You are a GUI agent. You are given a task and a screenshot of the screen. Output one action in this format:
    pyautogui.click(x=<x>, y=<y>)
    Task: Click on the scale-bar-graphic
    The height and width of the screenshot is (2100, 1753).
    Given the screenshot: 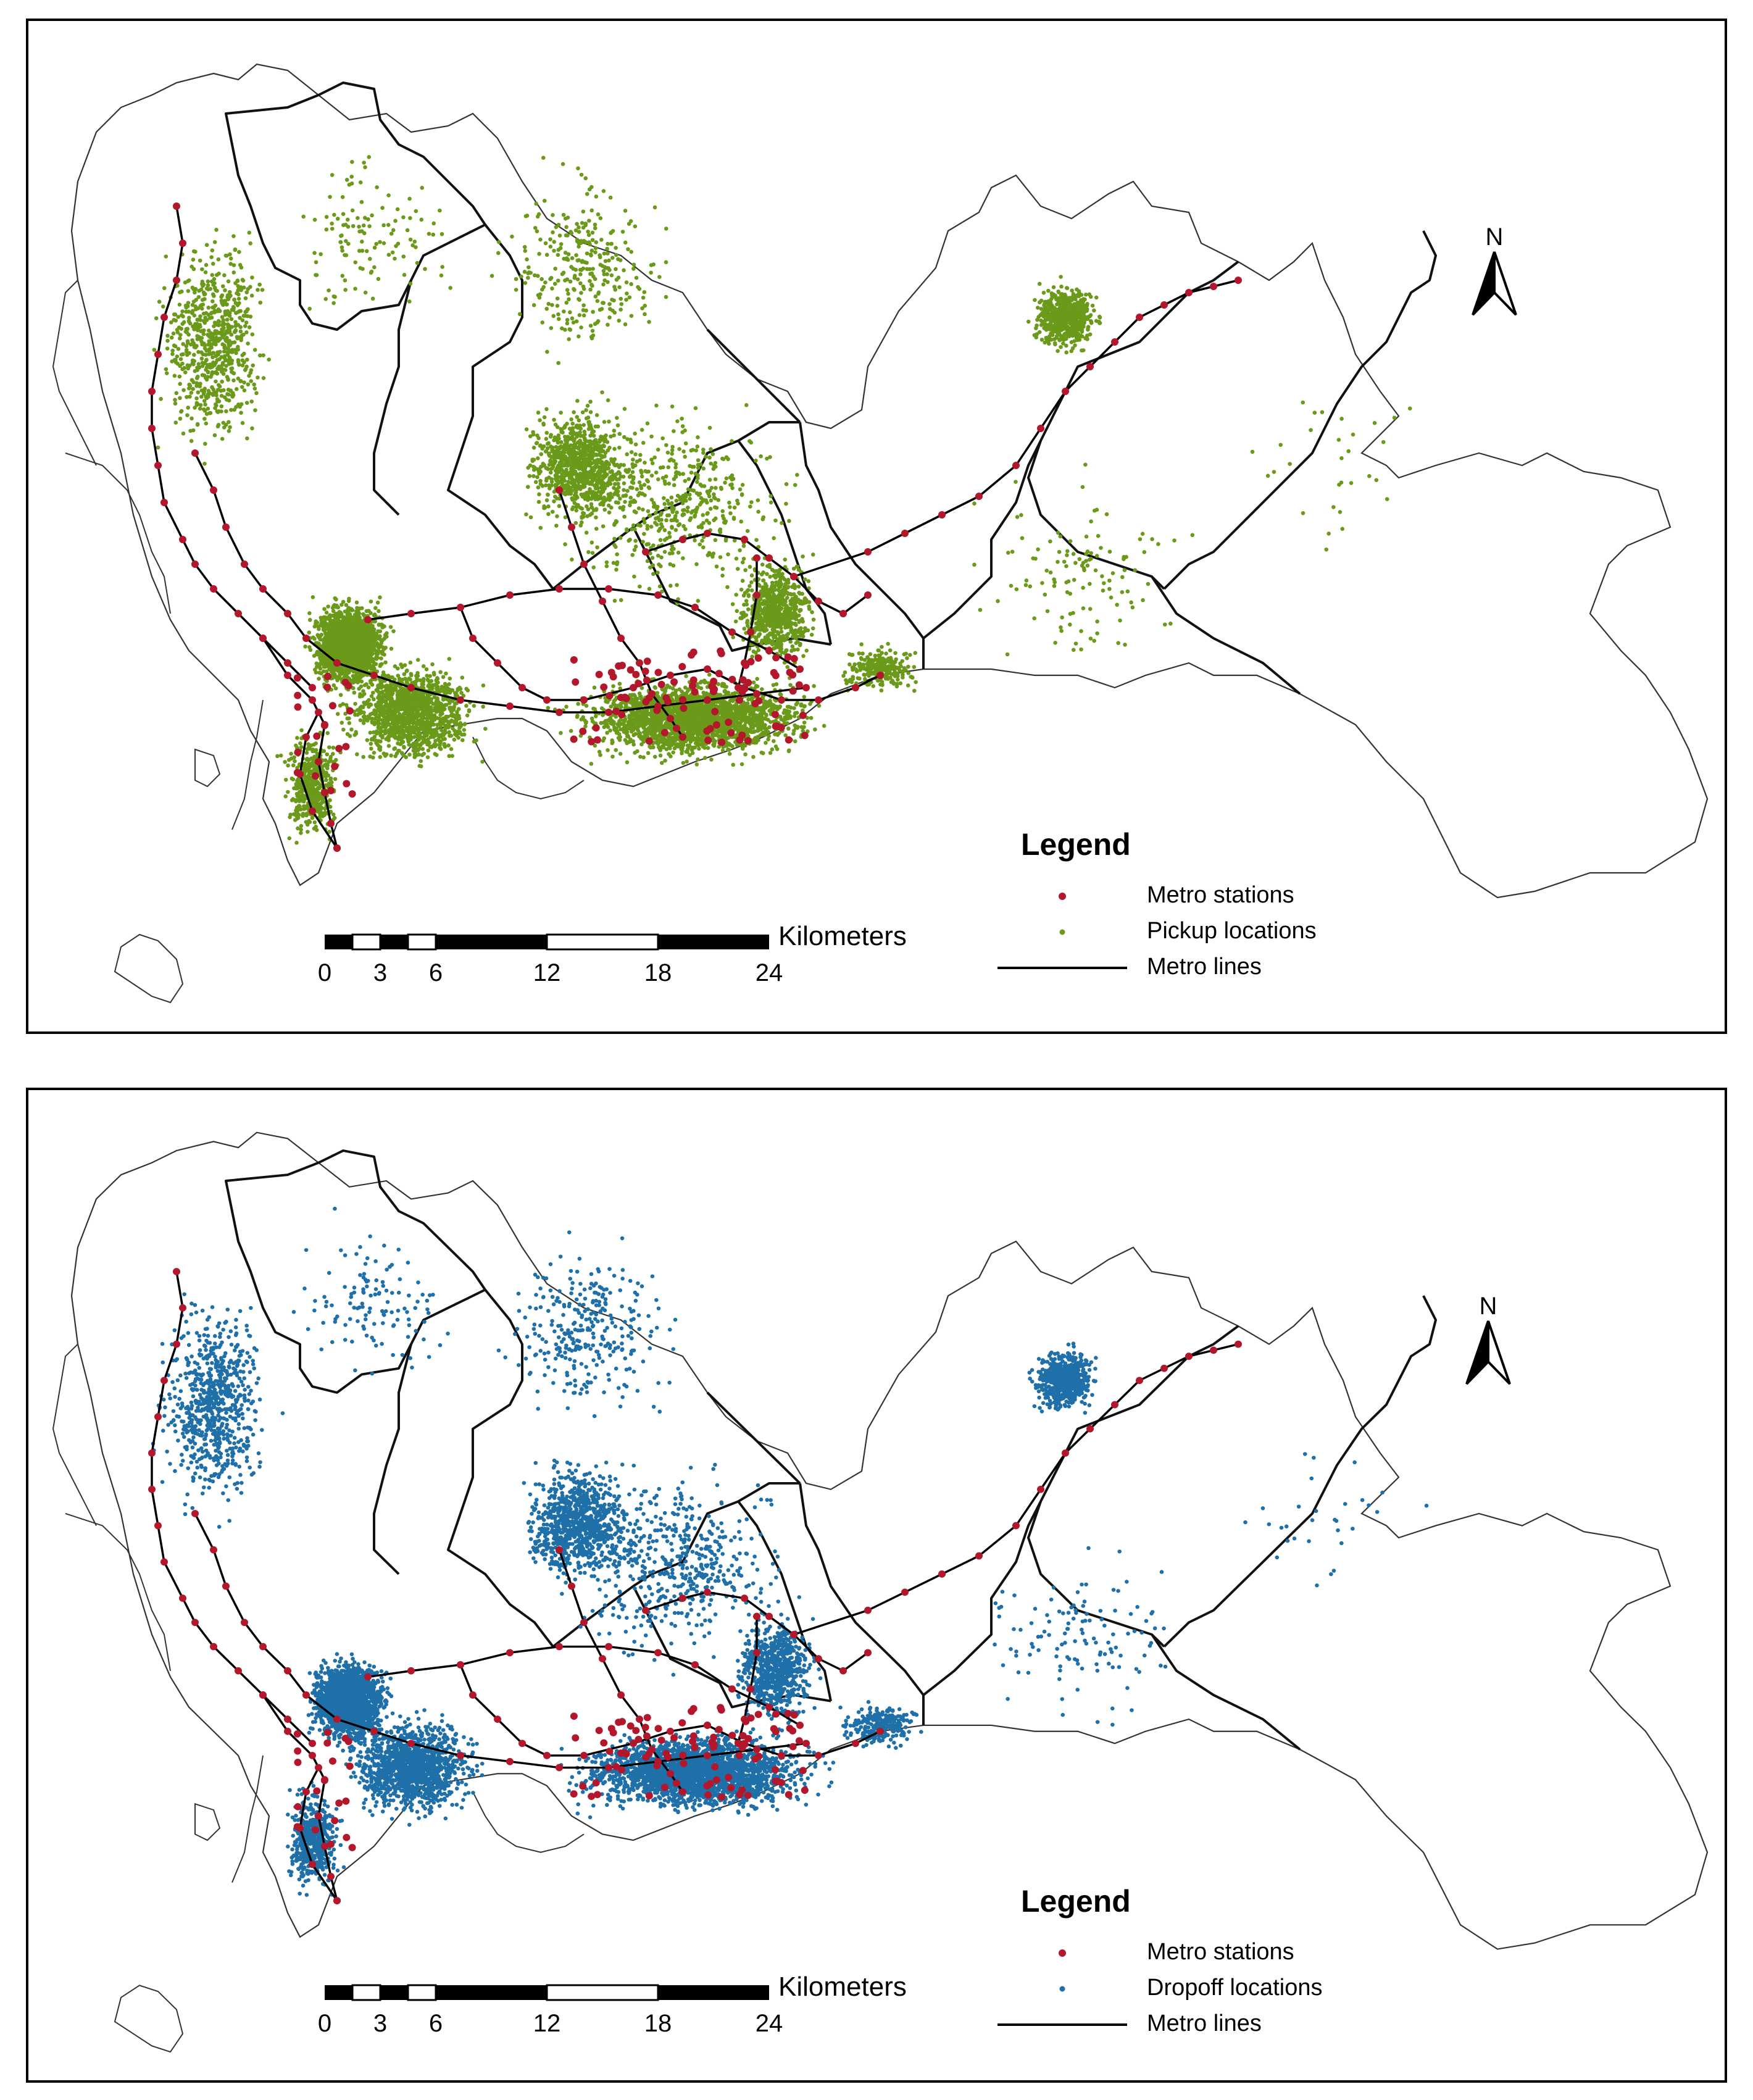 What is the action you would take?
    pyautogui.click(x=547, y=942)
    